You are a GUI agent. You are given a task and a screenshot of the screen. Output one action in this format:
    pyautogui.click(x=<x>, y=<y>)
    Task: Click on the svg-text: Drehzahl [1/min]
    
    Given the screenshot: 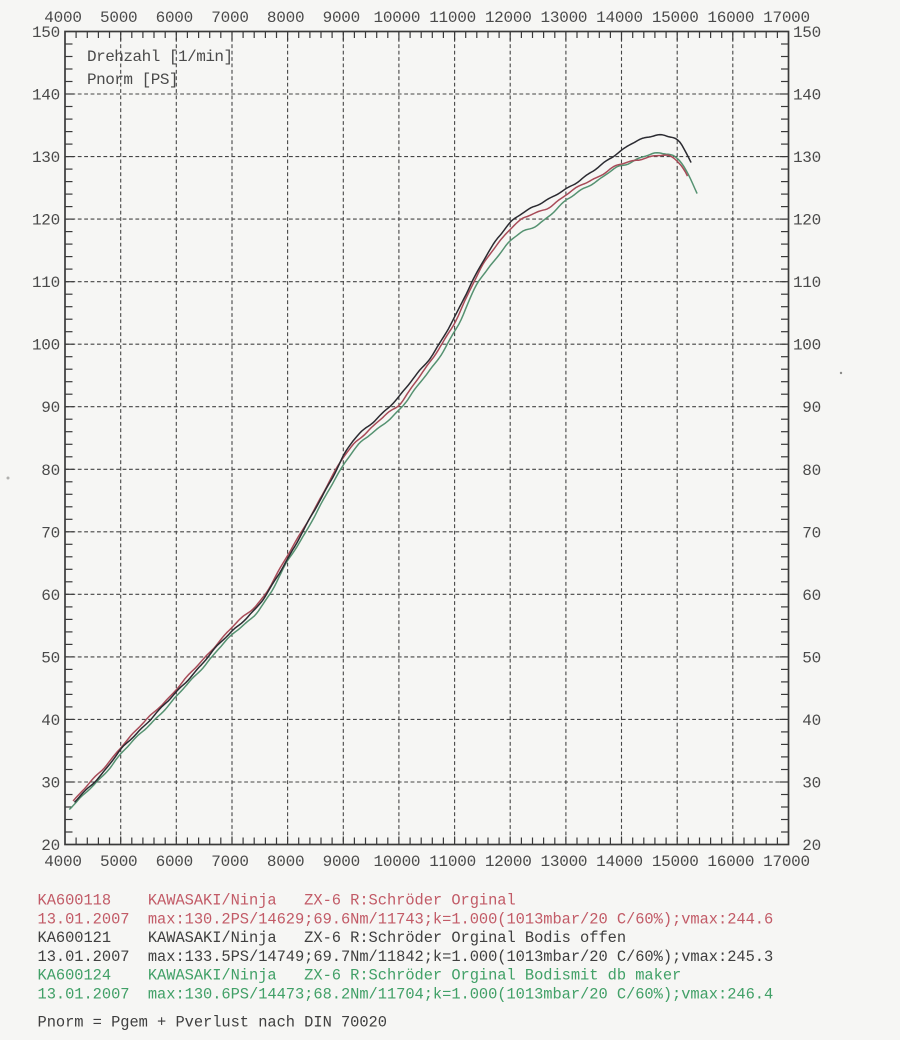 What is the action you would take?
    pyautogui.click(x=160, y=57)
    